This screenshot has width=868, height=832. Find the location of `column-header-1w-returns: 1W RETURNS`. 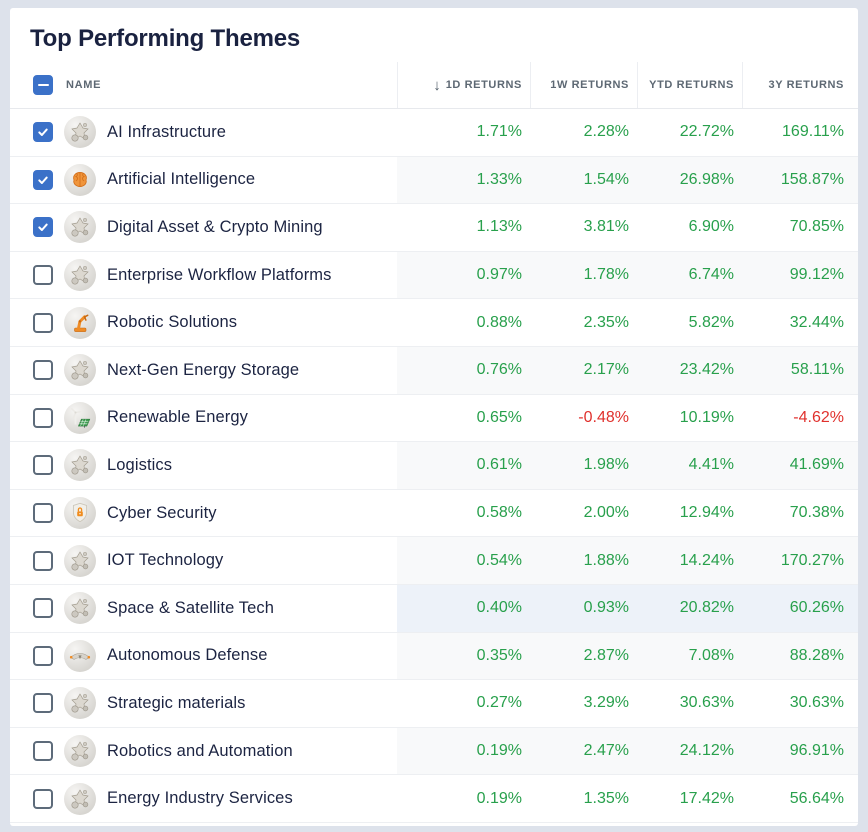

column-header-1w-returns: 1W RETURNS is located at coordinates (583, 85).